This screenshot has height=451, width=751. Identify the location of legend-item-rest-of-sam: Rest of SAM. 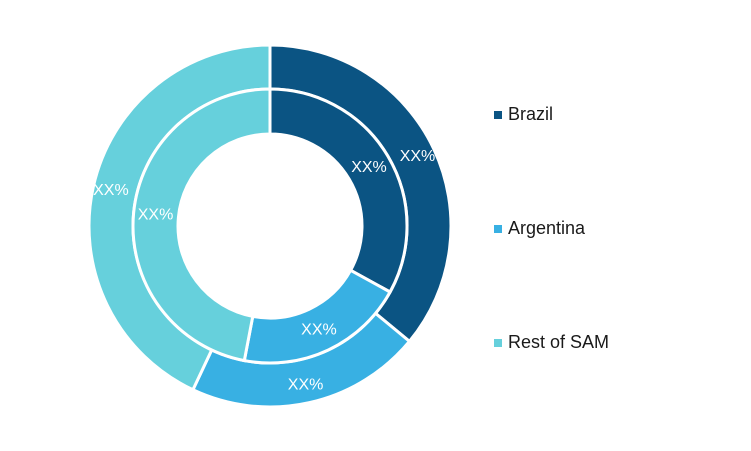
(551, 342).